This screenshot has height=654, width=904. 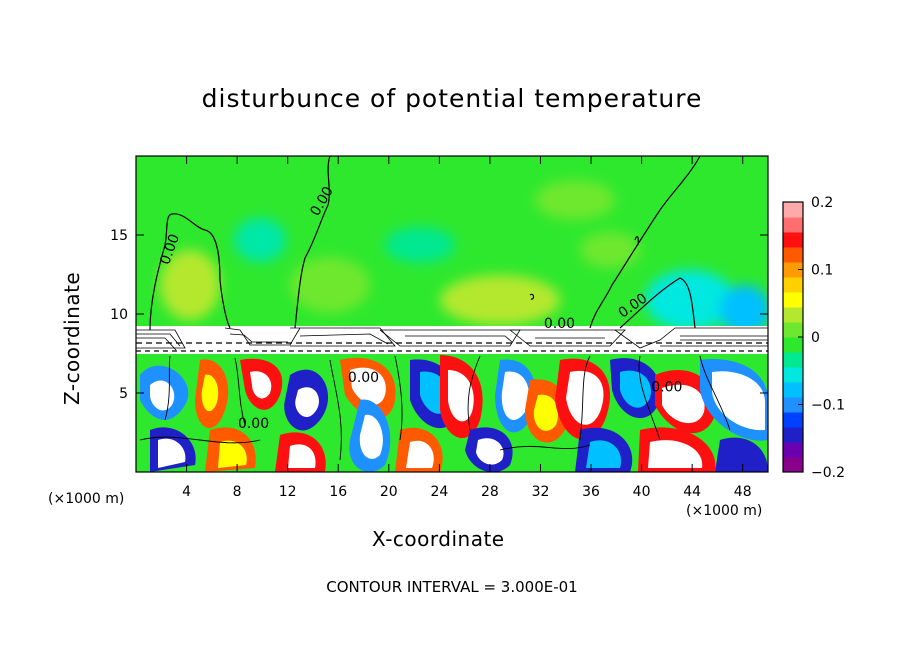 What do you see at coordinates (822, 203) in the screenshot?
I see `colorbar-tick-label: 0.2` at bounding box center [822, 203].